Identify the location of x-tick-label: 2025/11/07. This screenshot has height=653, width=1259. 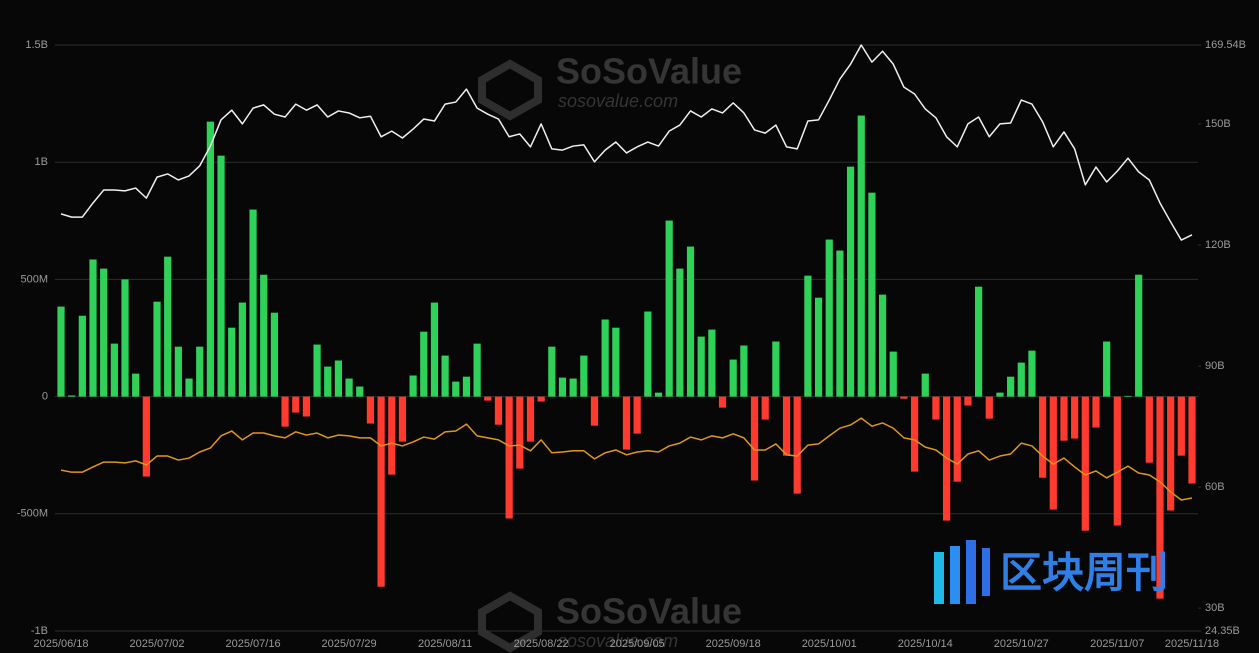
(1117, 644).